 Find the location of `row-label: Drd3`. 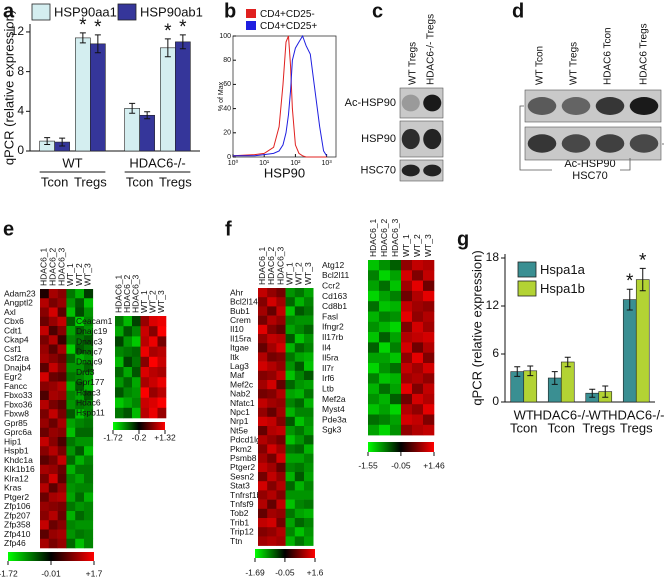

row-label: Drd3 is located at coordinates (85, 372).